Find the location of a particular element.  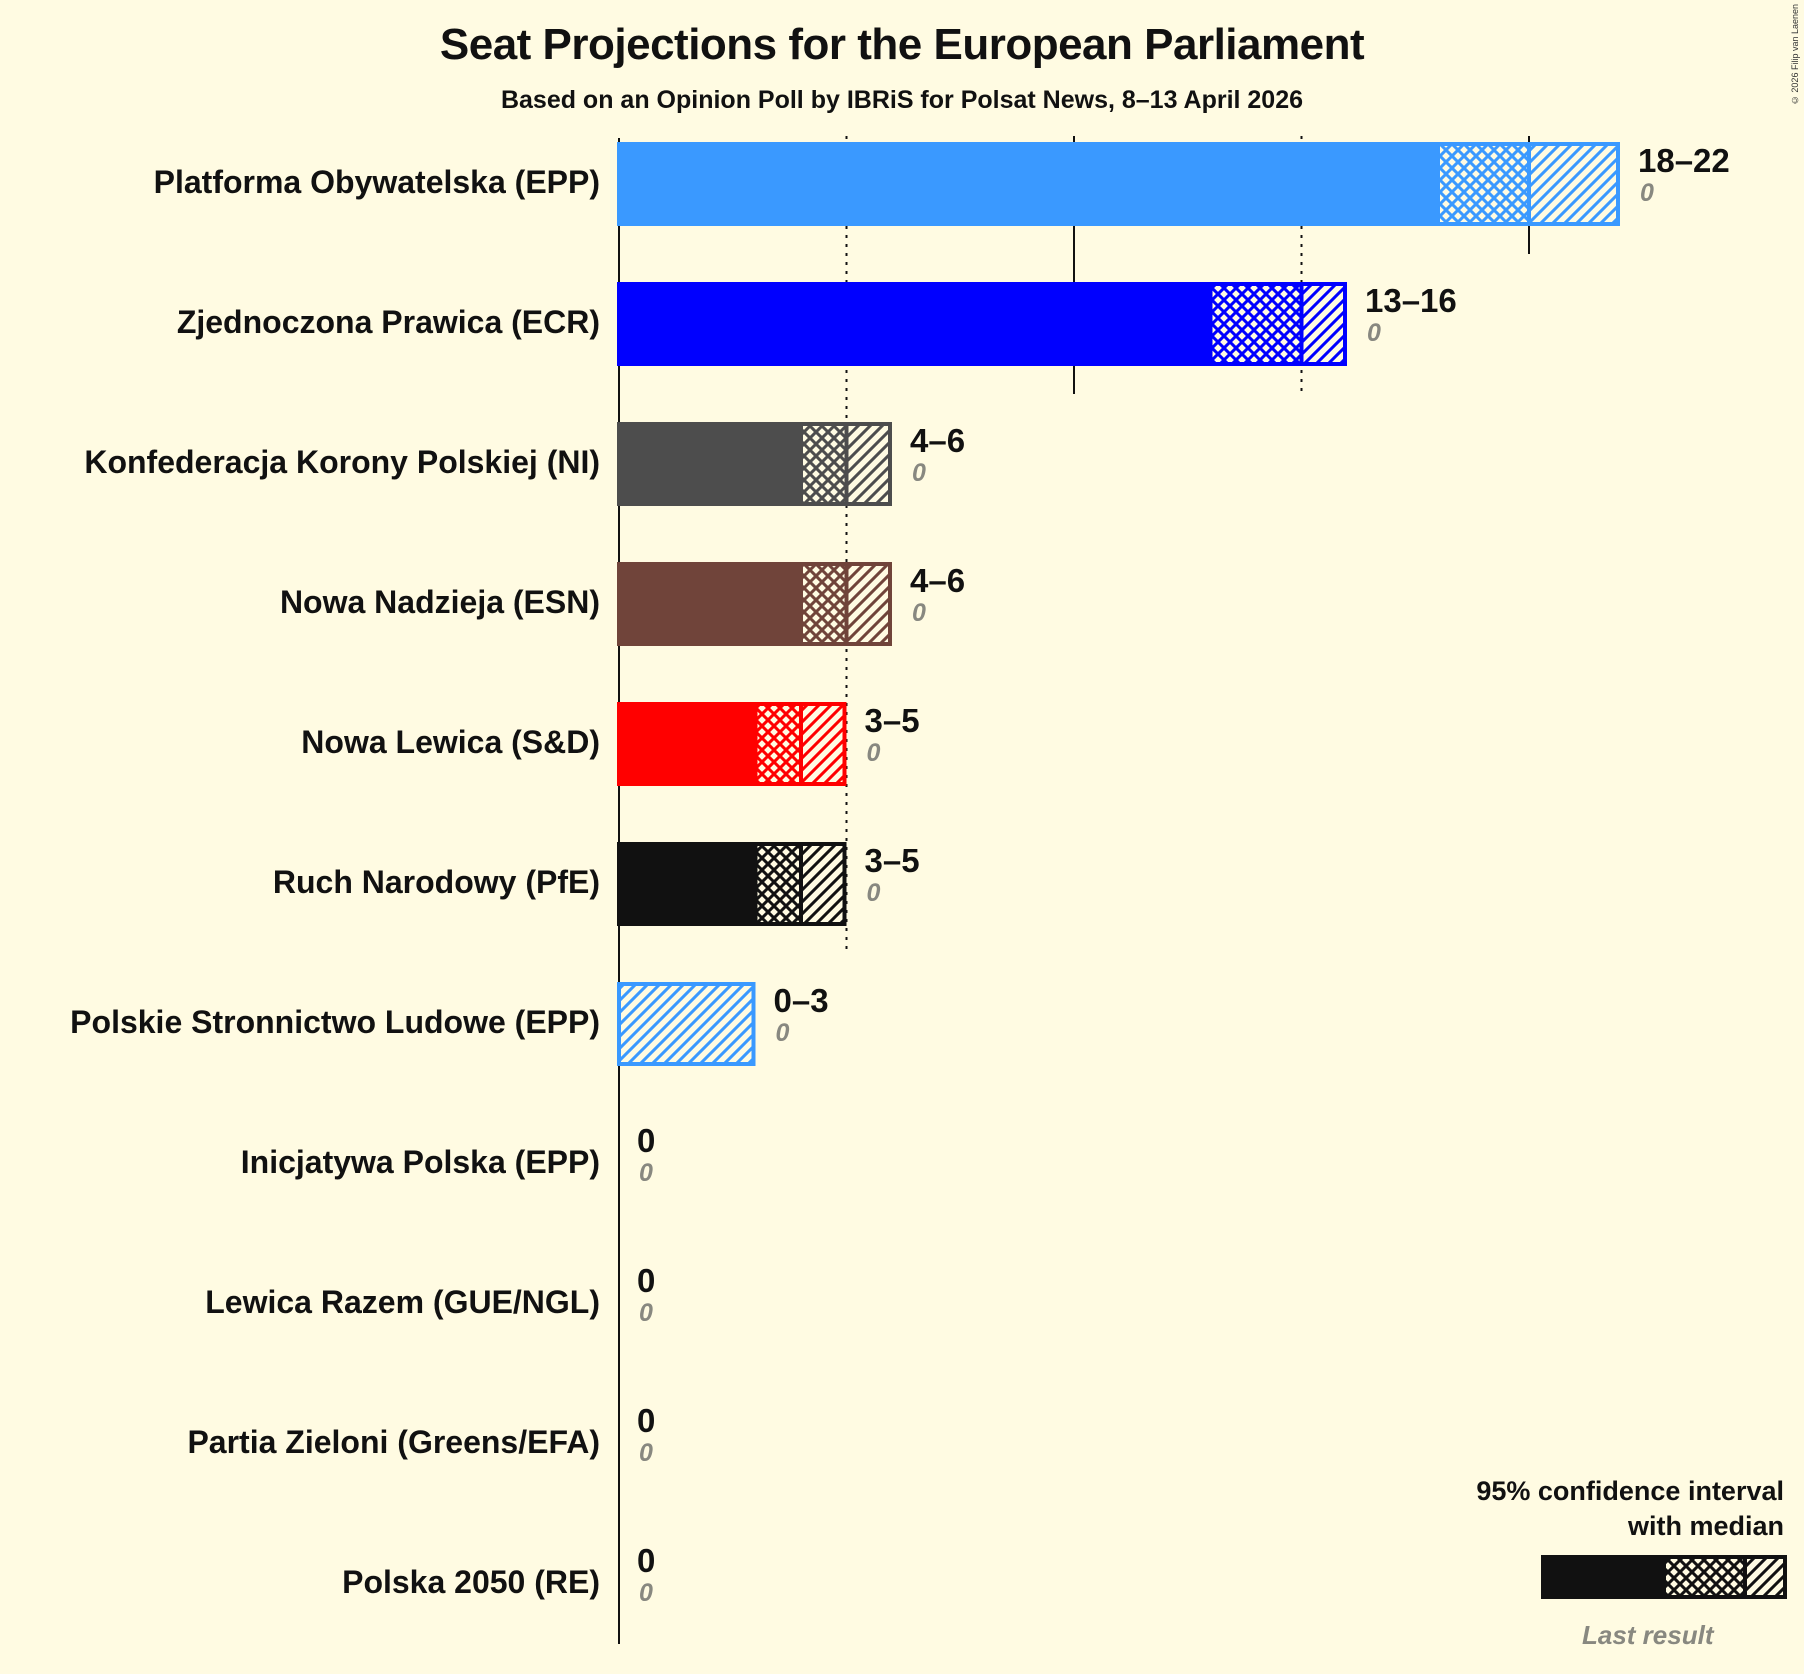

party-label: Ruch Narodowy (PfE) is located at coordinates (436, 882).